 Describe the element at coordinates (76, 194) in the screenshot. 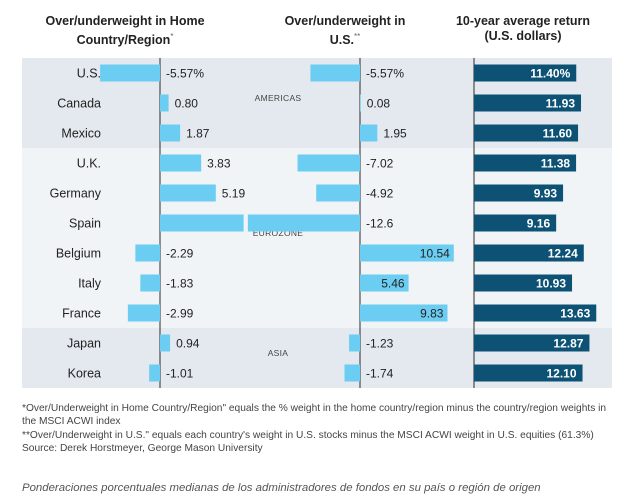

I see `country-label: Germany` at that location.